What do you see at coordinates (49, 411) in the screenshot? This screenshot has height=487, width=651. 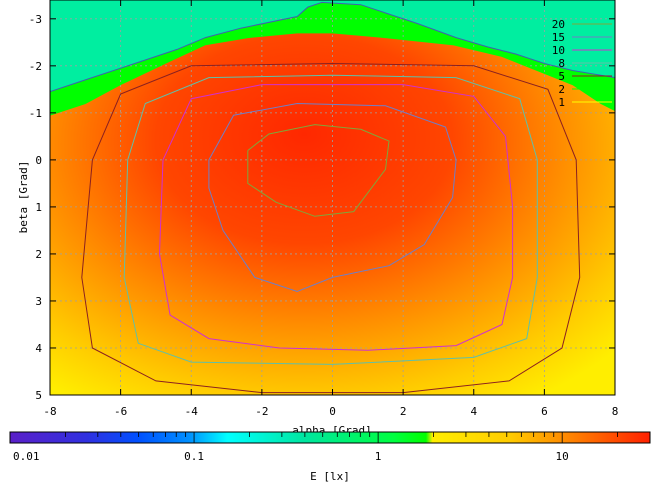 I see `x-tick-label: -8` at bounding box center [49, 411].